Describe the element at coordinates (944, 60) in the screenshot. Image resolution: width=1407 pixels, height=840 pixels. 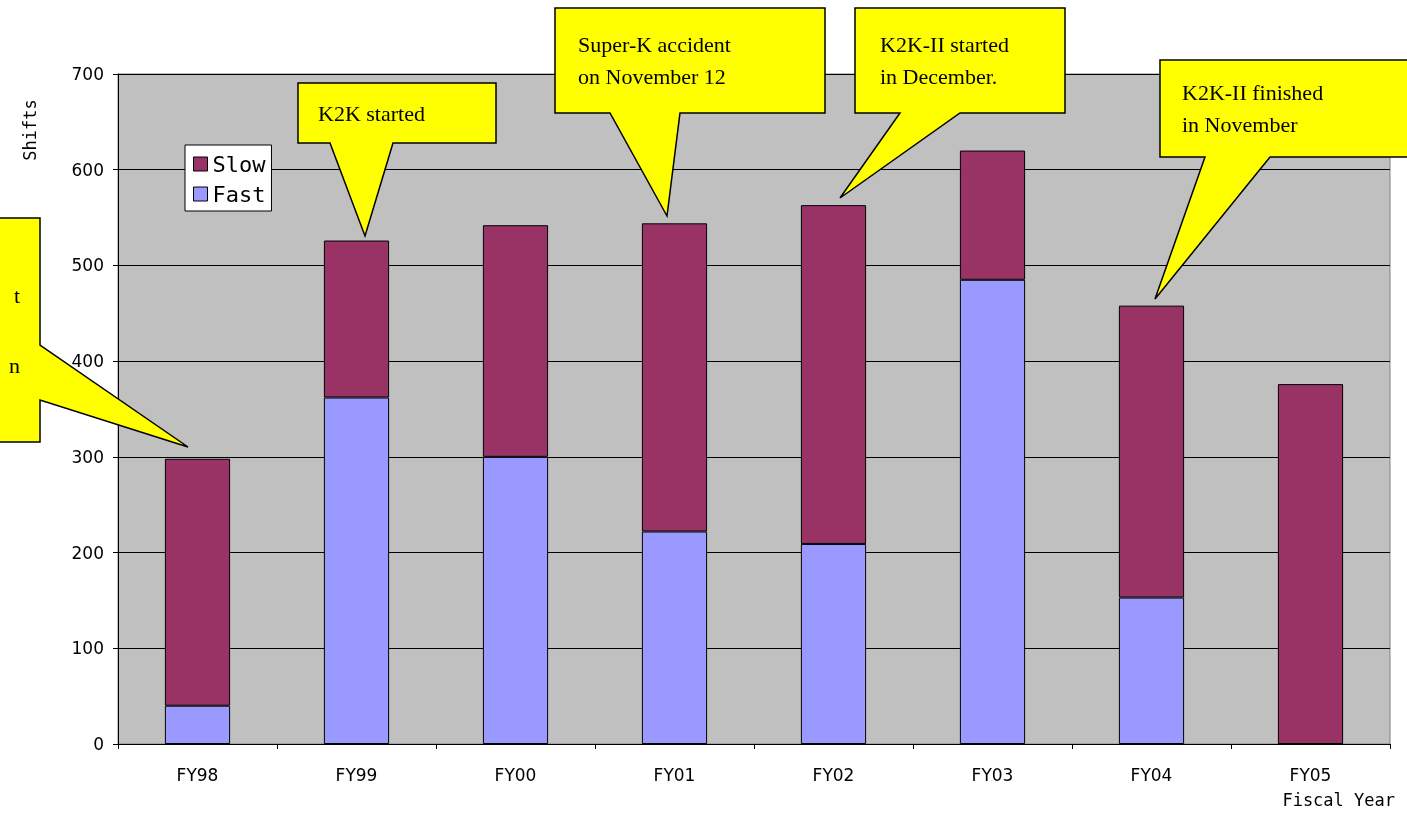
I see `annotation: K2K-II started in December.` at that location.